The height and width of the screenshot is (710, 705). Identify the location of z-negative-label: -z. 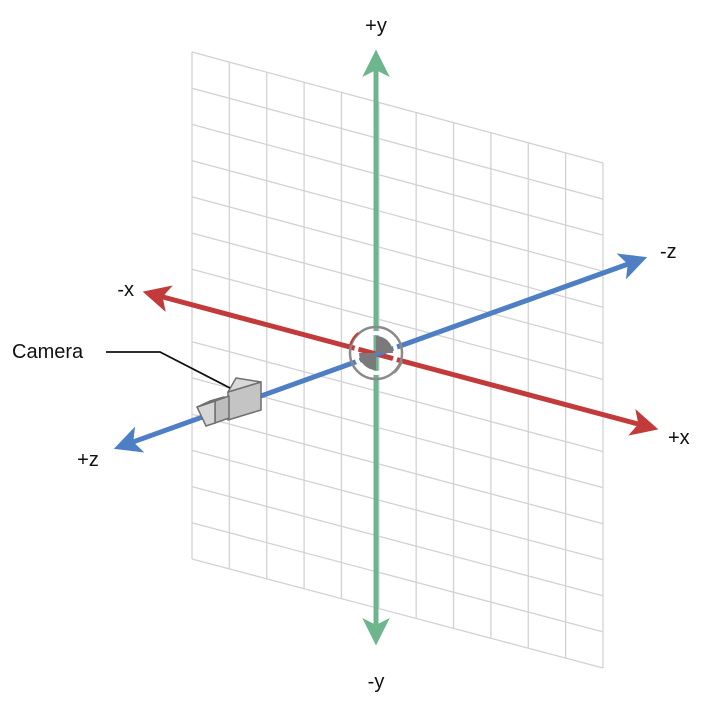
(668, 252).